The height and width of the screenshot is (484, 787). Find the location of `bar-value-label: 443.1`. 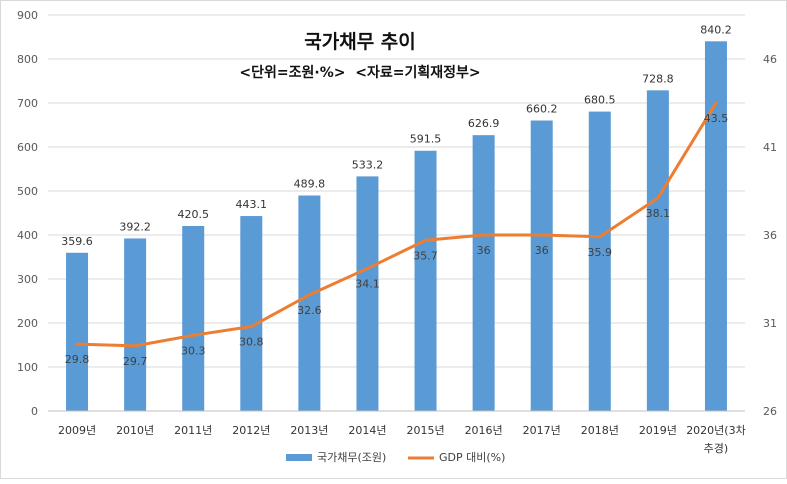

bar-value-label: 443.1 is located at coordinates (252, 204).